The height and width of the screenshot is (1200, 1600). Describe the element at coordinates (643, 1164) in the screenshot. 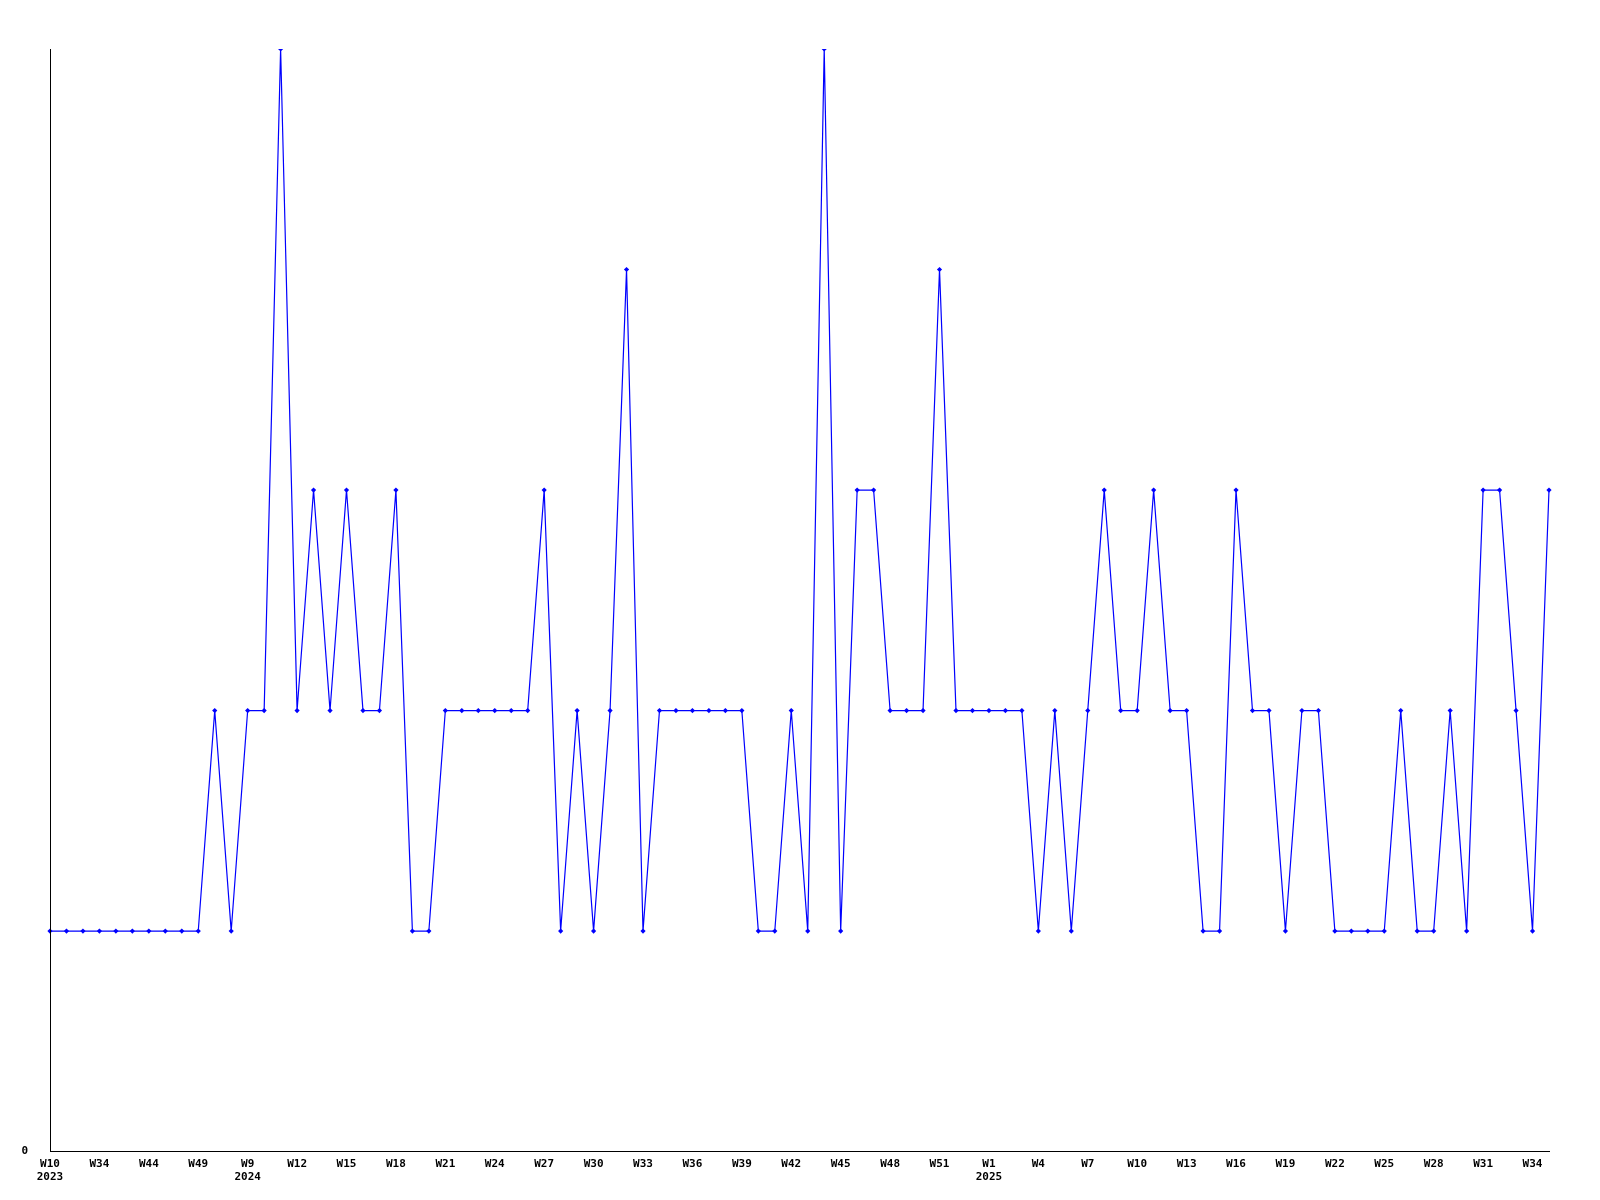

I see `x-tick-label: W33` at that location.